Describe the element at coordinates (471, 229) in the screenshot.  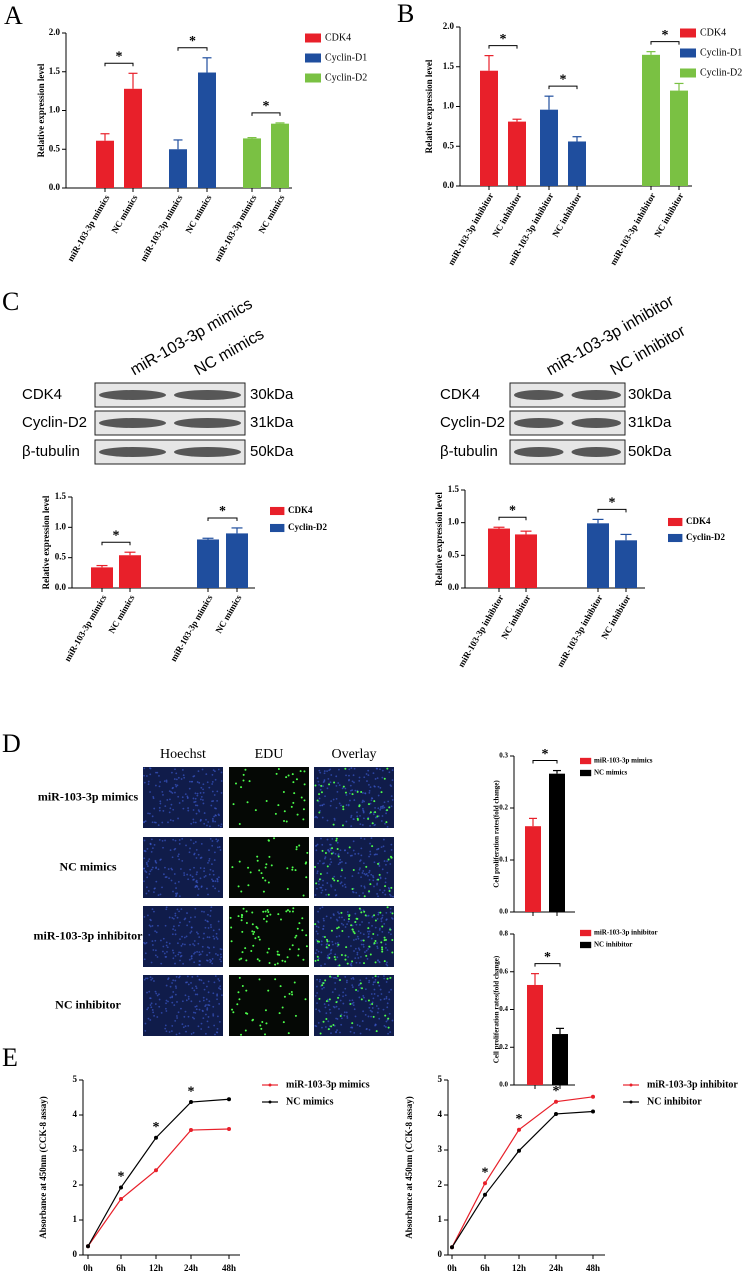
I see `x-tick-label: miR-103-3p inhibitor` at that location.